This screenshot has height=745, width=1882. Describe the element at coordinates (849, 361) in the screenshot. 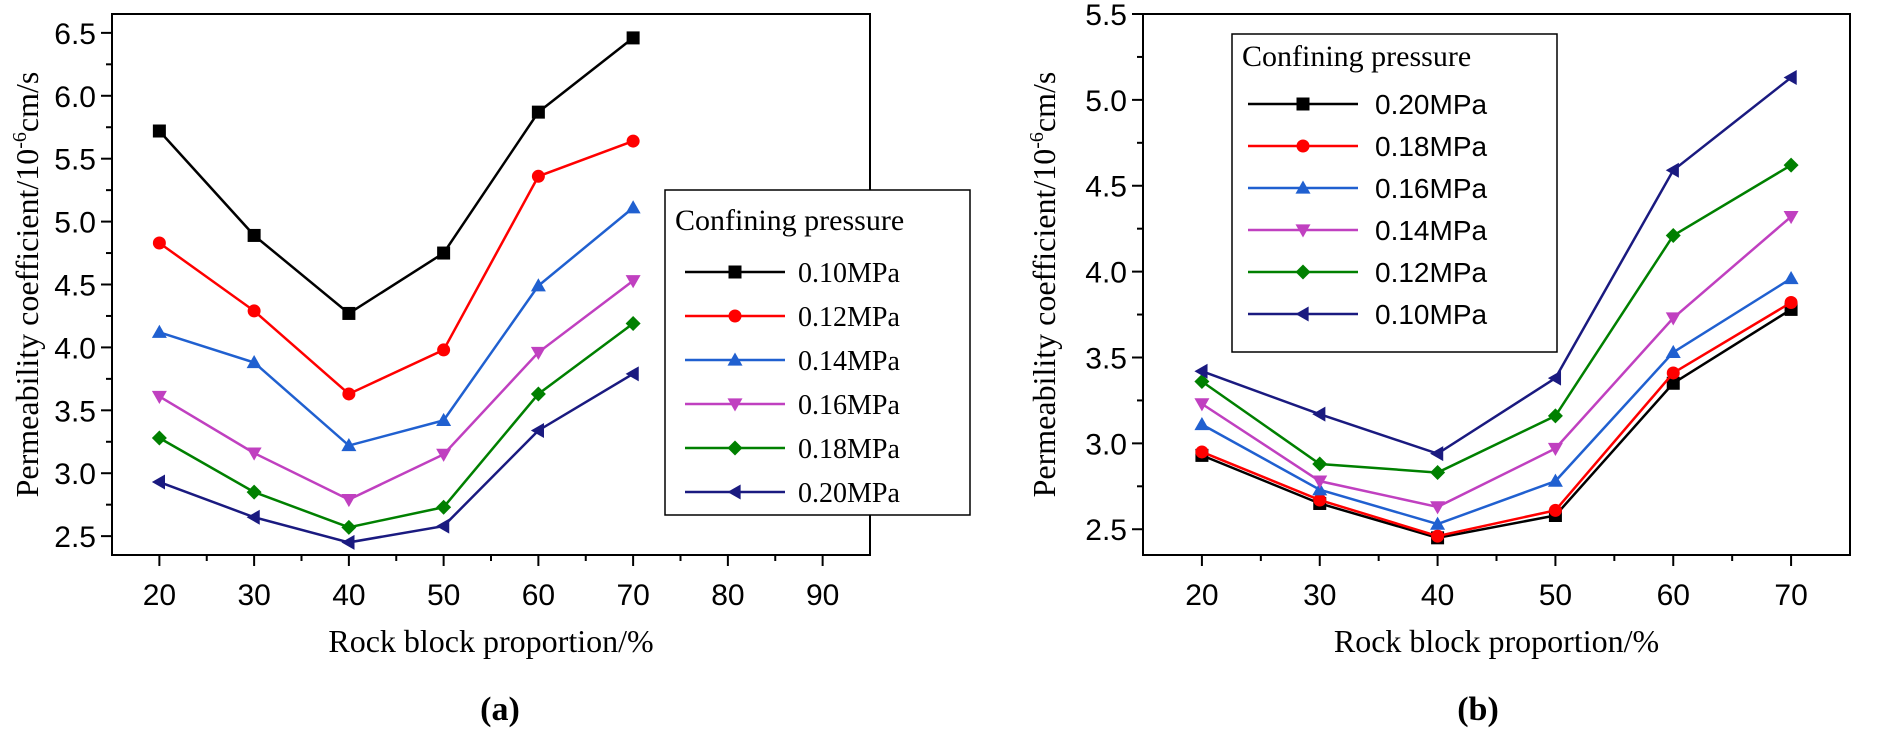

I see `legend-label: 0.14MPa` at that location.